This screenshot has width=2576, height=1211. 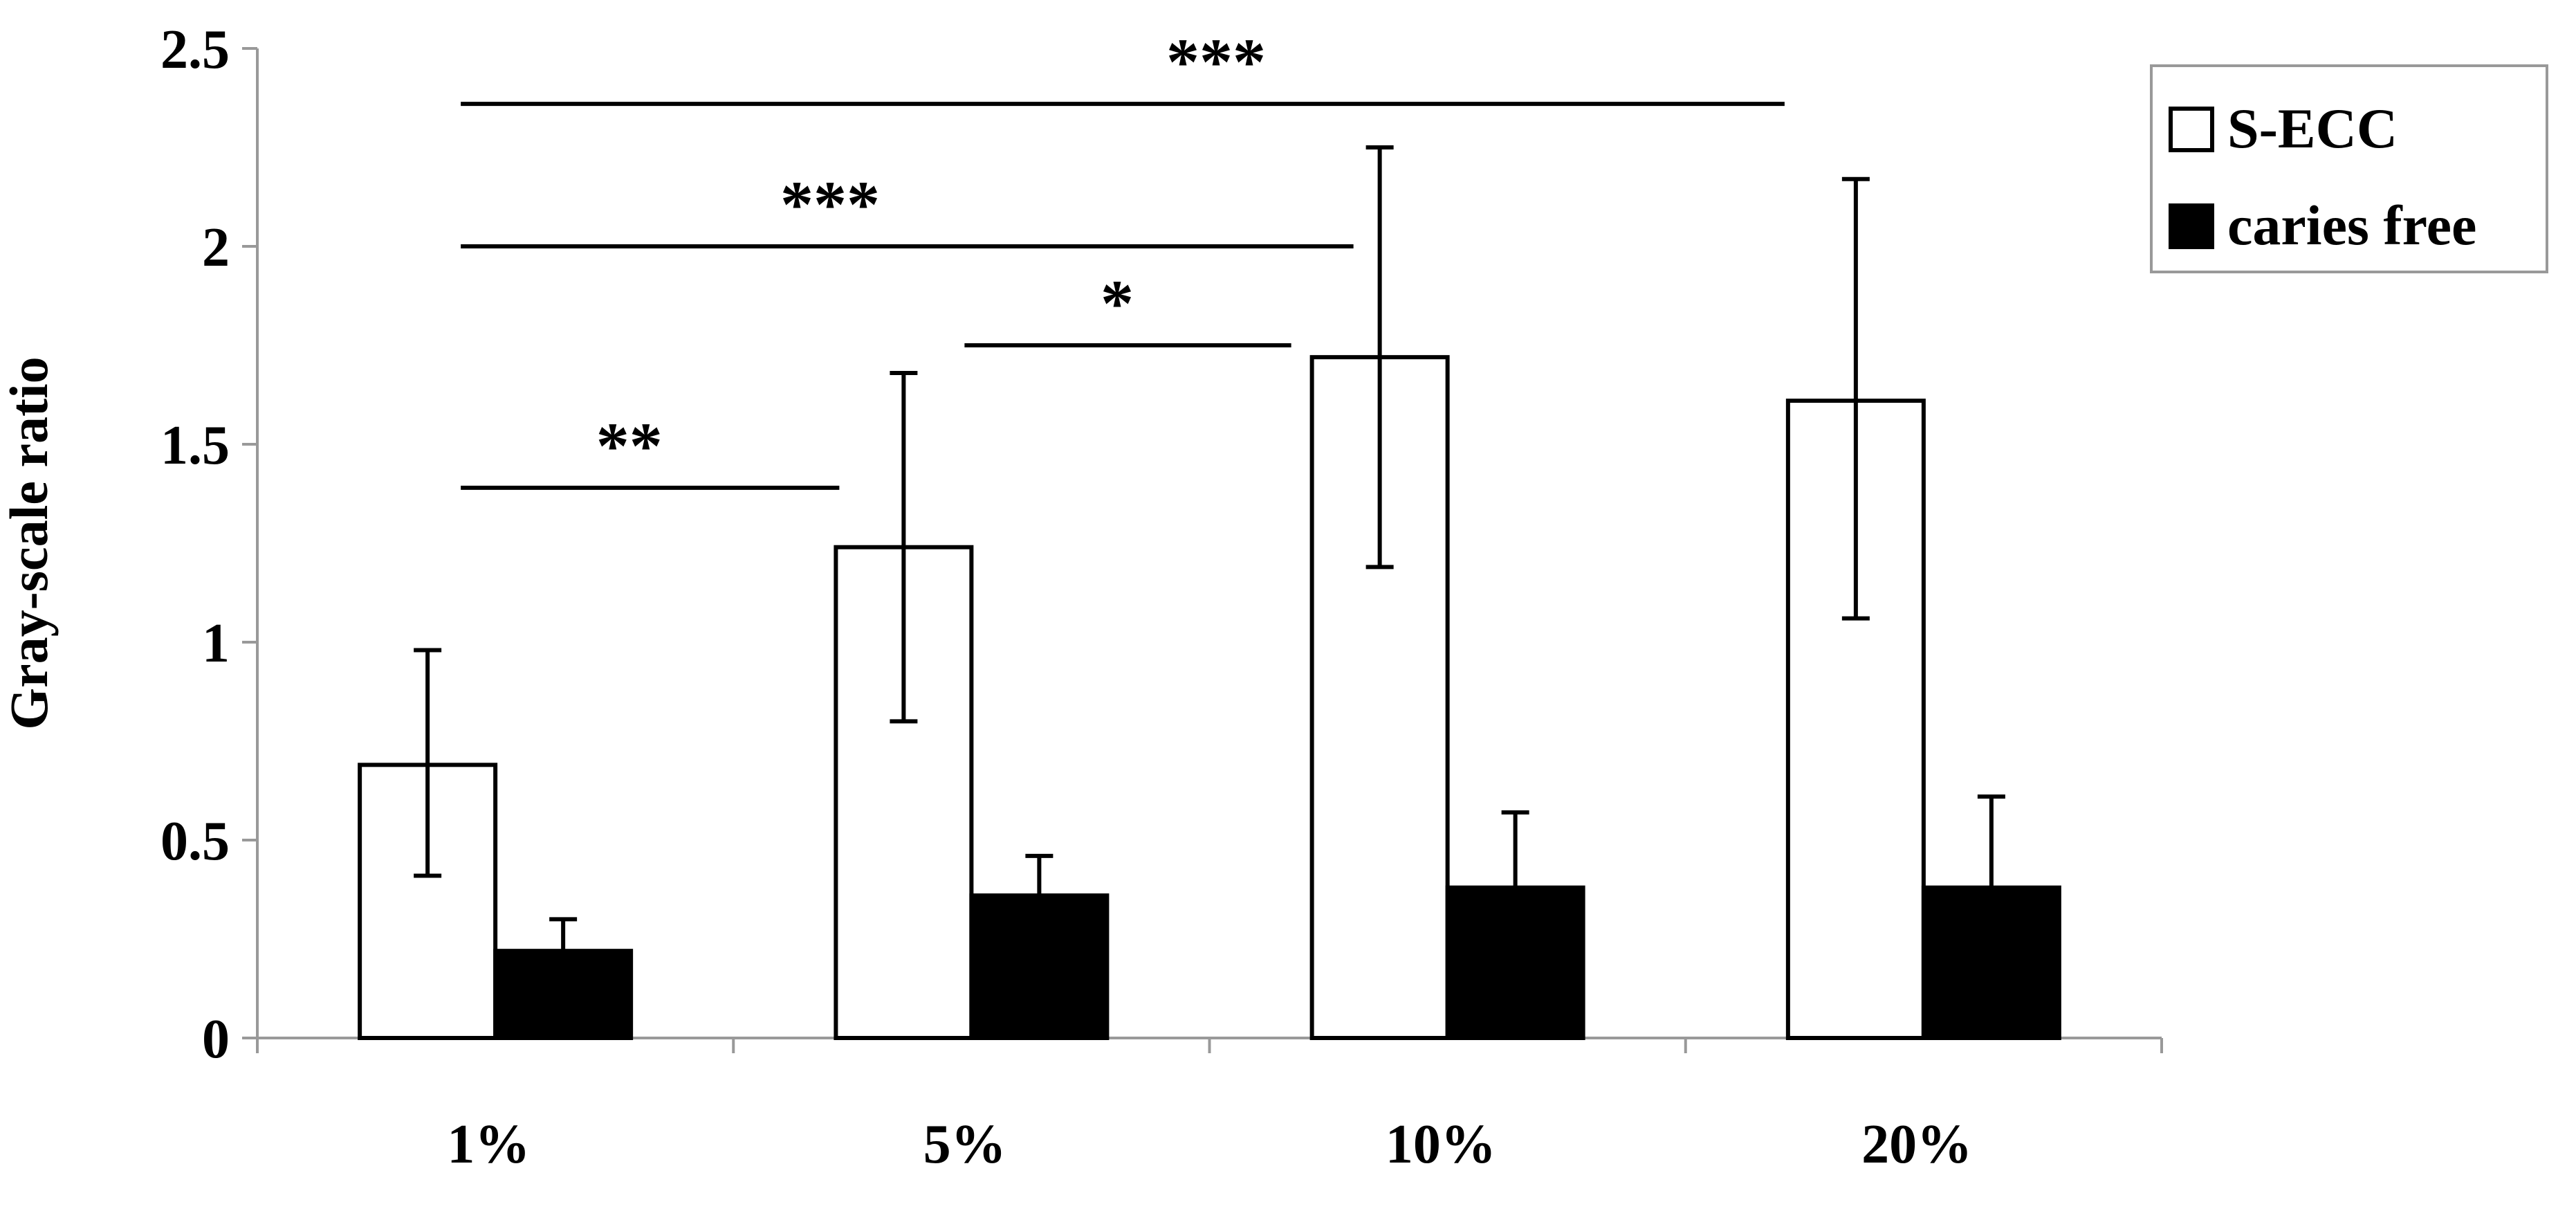 What do you see at coordinates (216, 643) in the screenshot?
I see `y-tick-label: 1` at bounding box center [216, 643].